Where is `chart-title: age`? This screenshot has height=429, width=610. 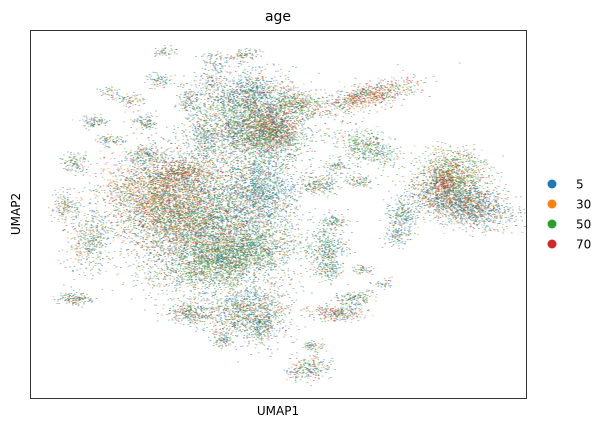
chart-title: age is located at coordinates (278, 17).